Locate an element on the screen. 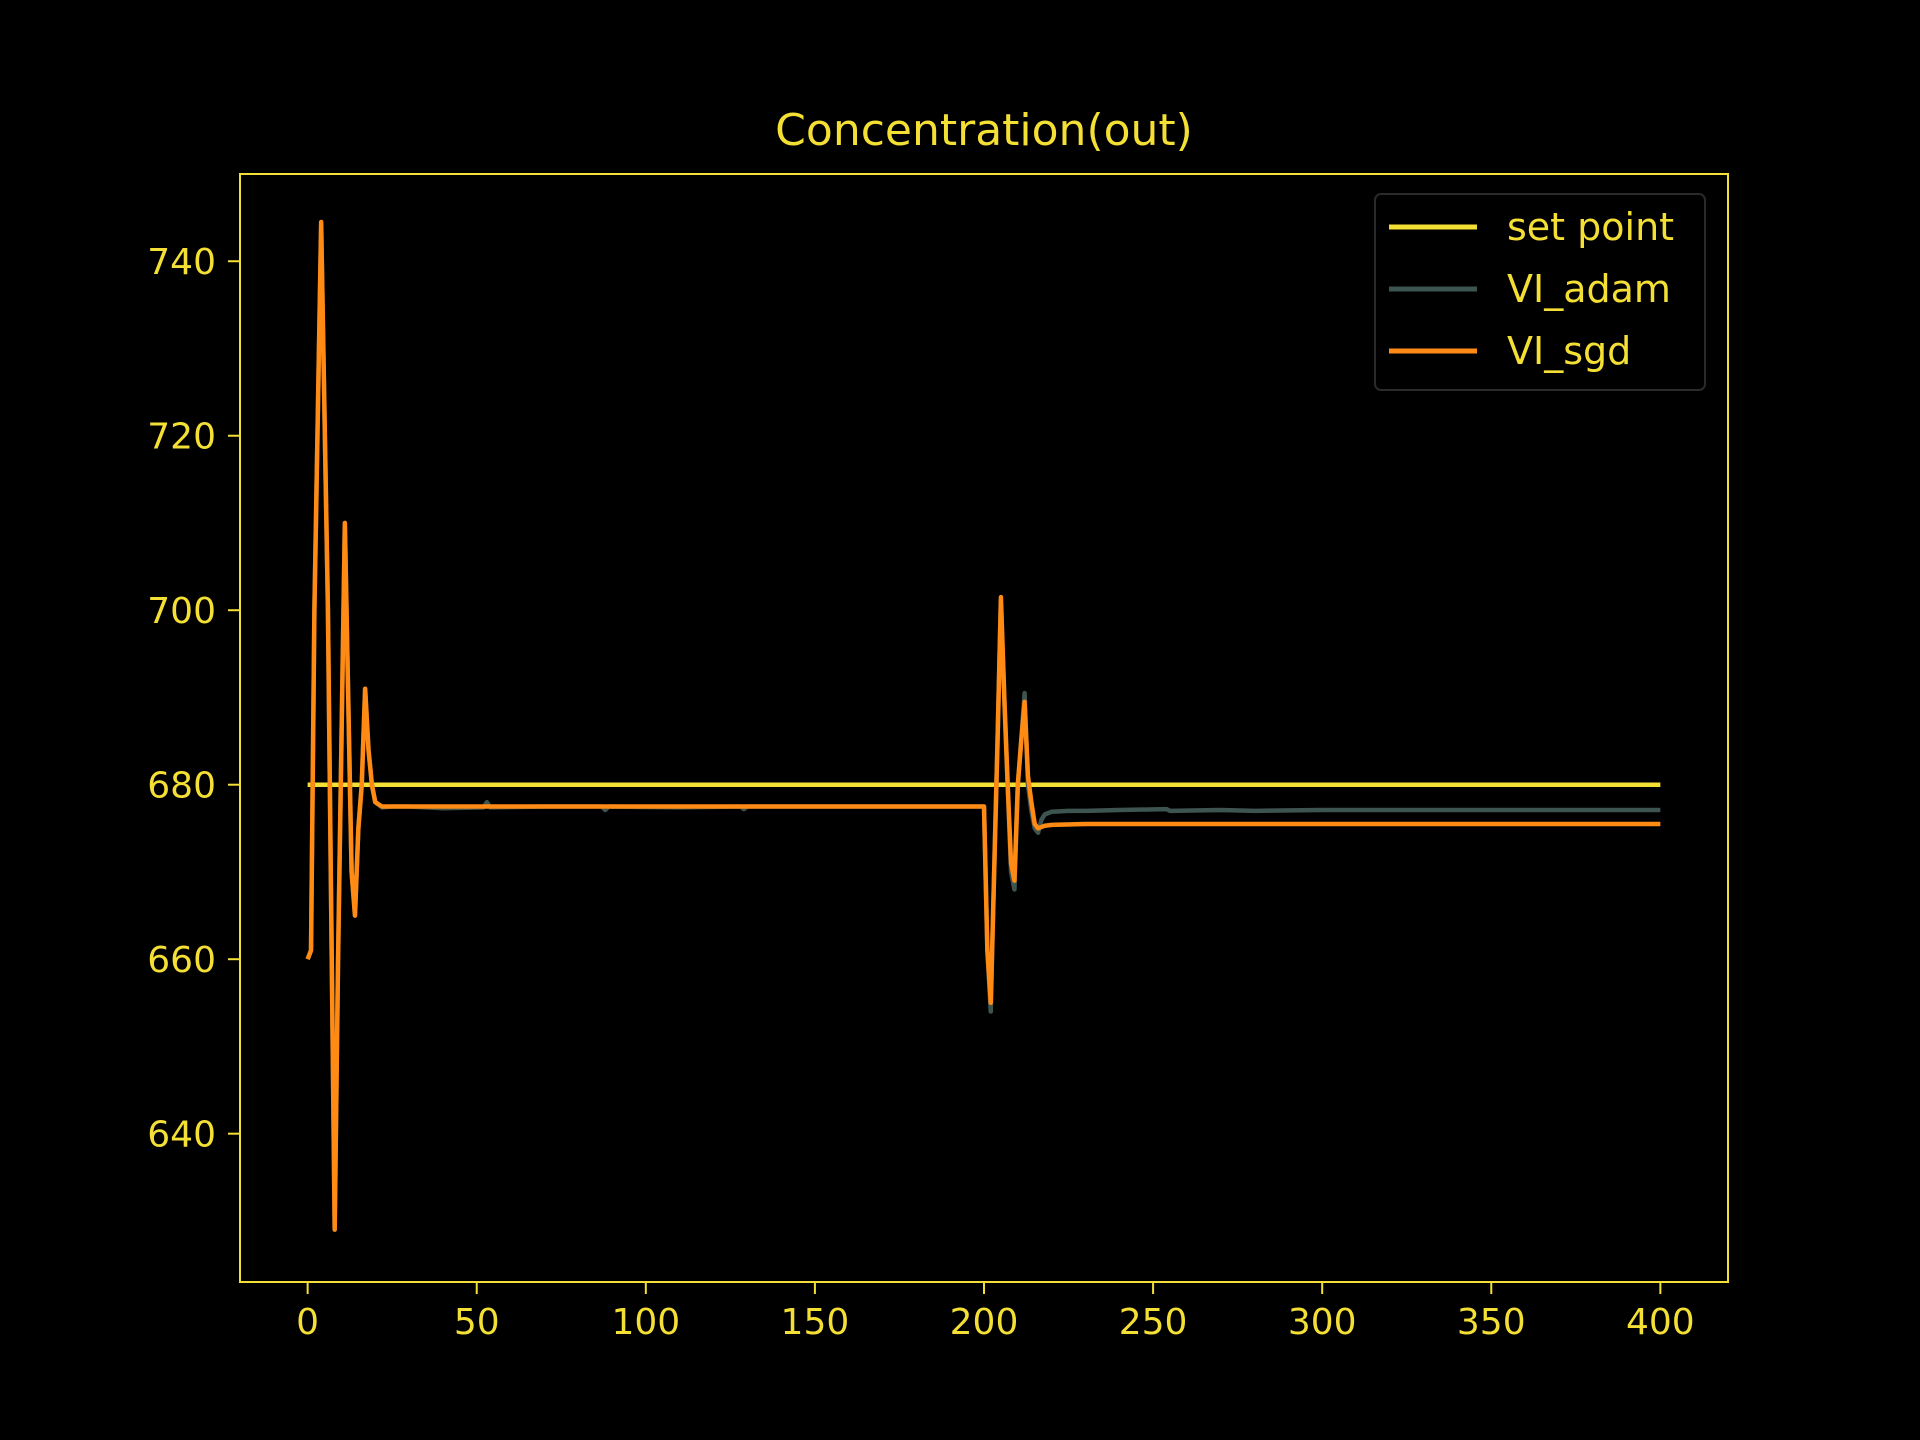 The image size is (1920, 1440). y-tick-label: 640 is located at coordinates (181, 1135).